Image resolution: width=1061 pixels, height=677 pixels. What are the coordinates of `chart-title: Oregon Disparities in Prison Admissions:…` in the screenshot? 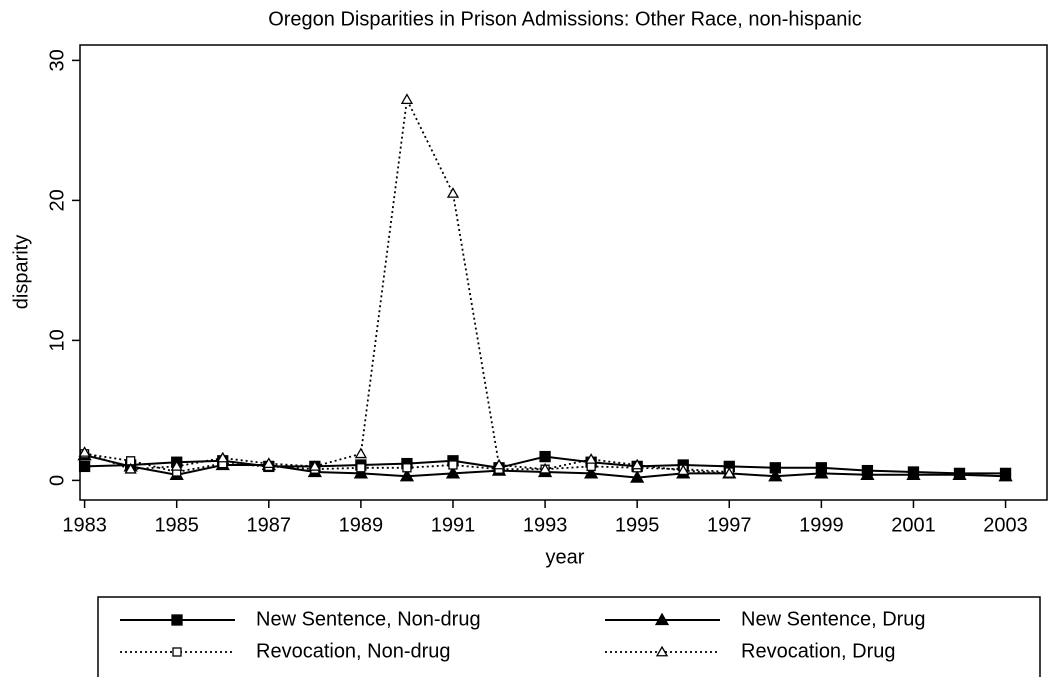 It's located at (565, 19).